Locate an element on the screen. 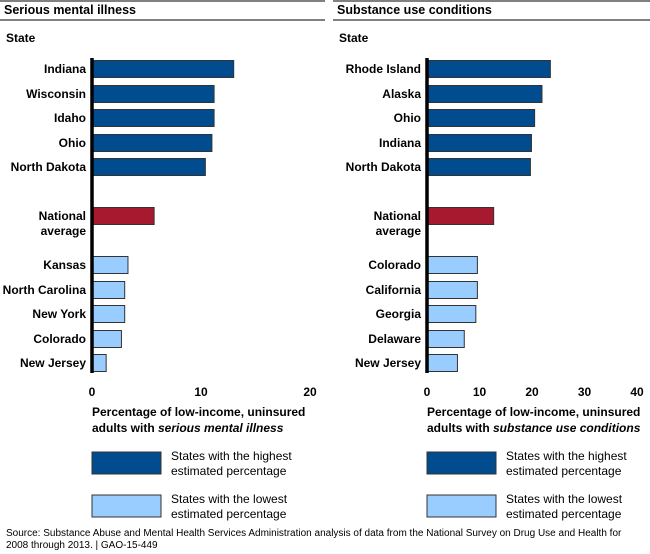 The width and height of the screenshot is (650, 554). bar-kansas is located at coordinates (110, 265).